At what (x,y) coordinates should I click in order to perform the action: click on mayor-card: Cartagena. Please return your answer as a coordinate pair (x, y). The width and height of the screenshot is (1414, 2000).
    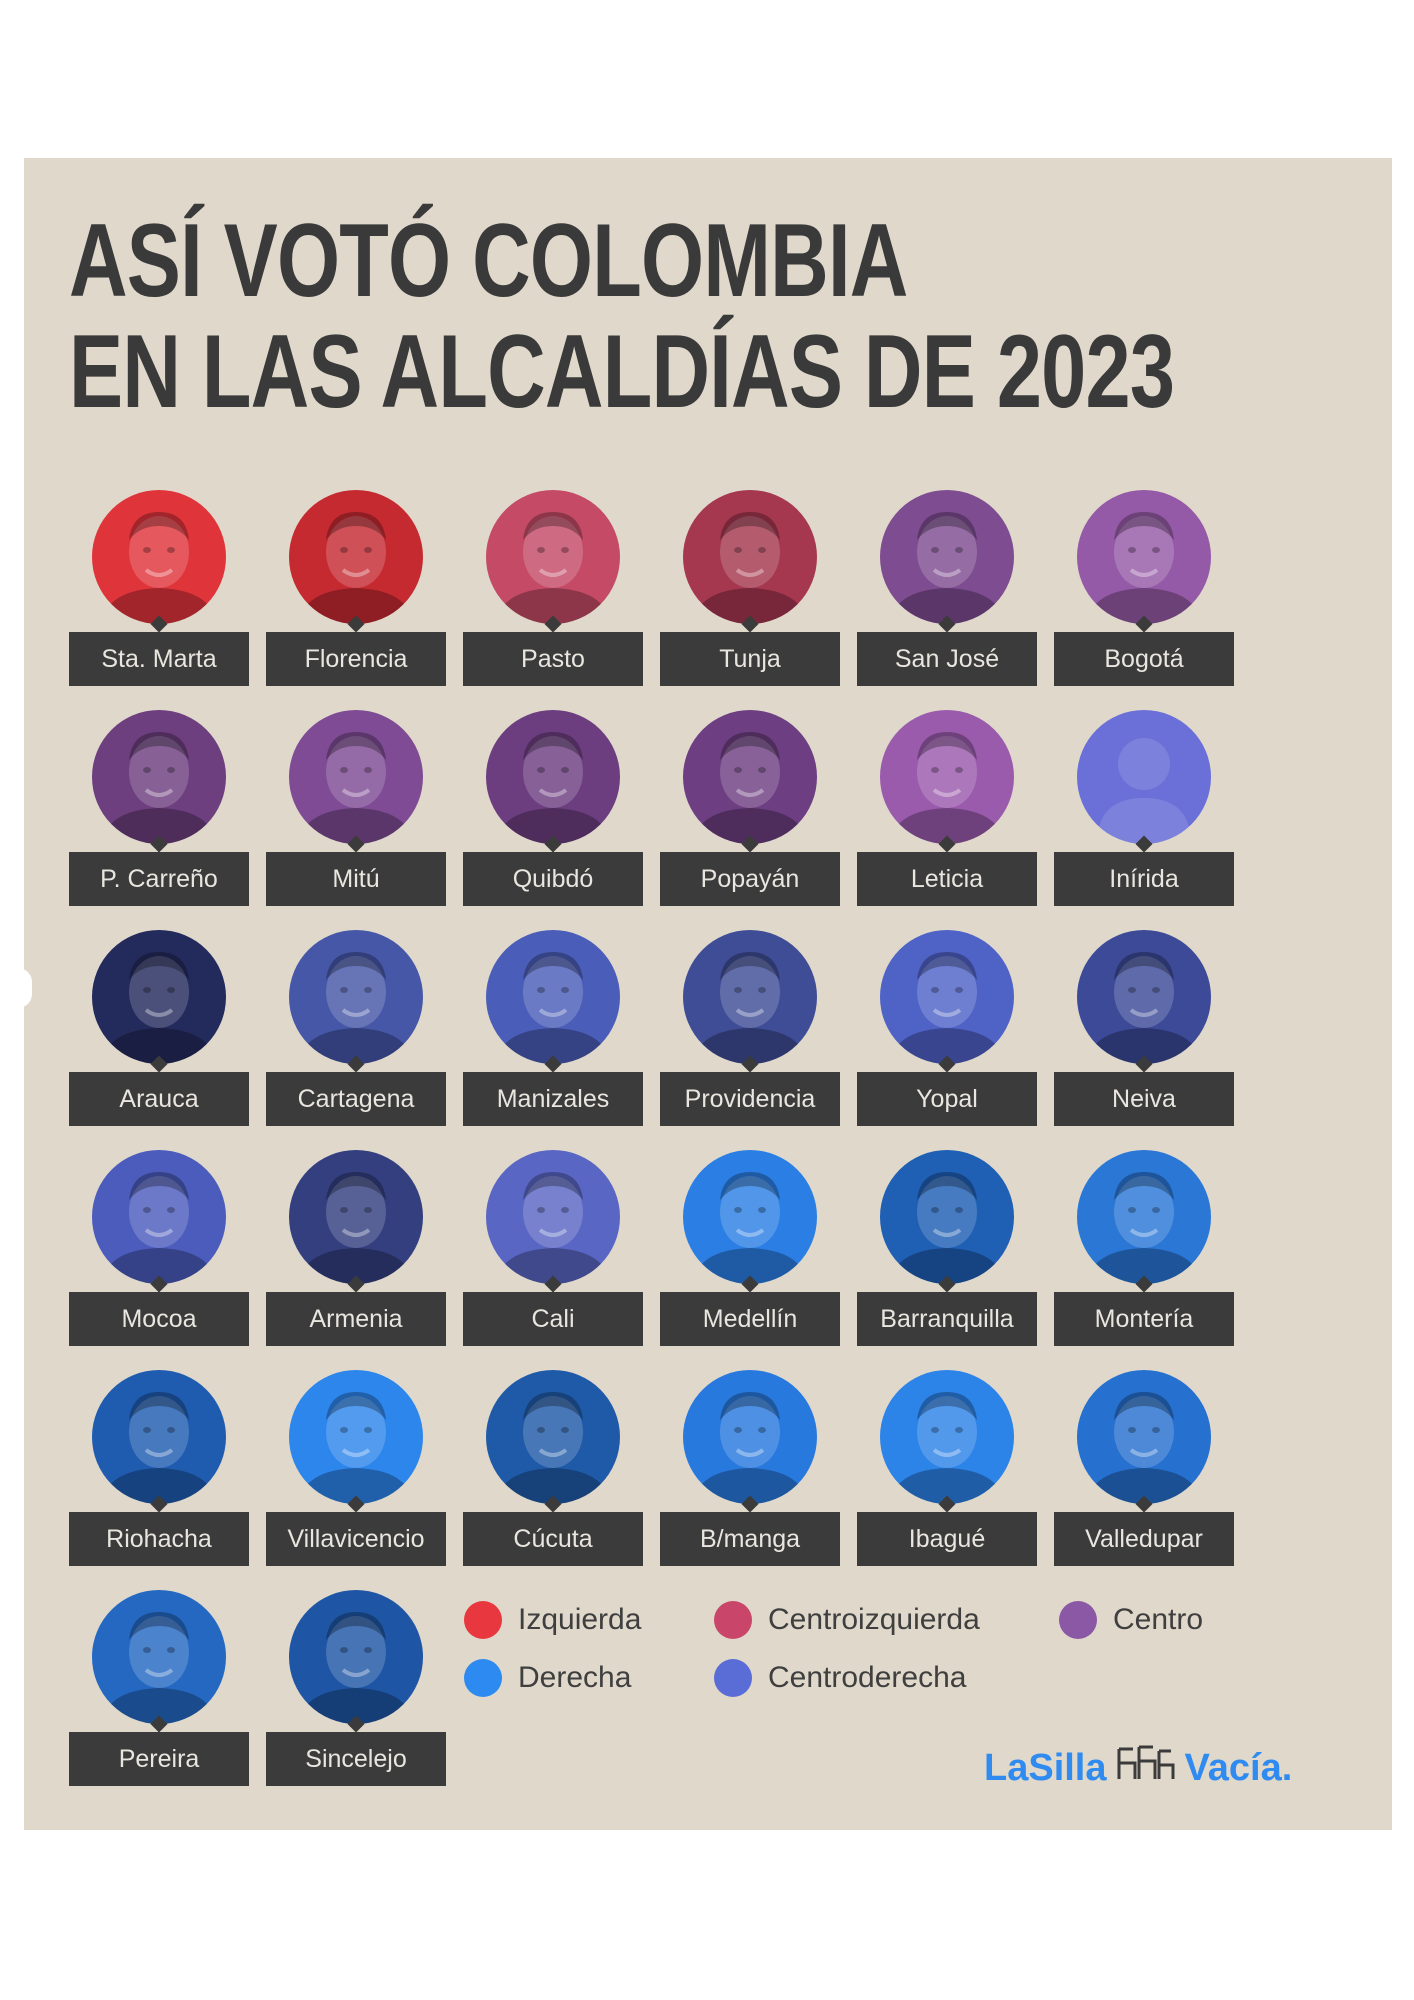
    Looking at the image, I should click on (356, 1030).